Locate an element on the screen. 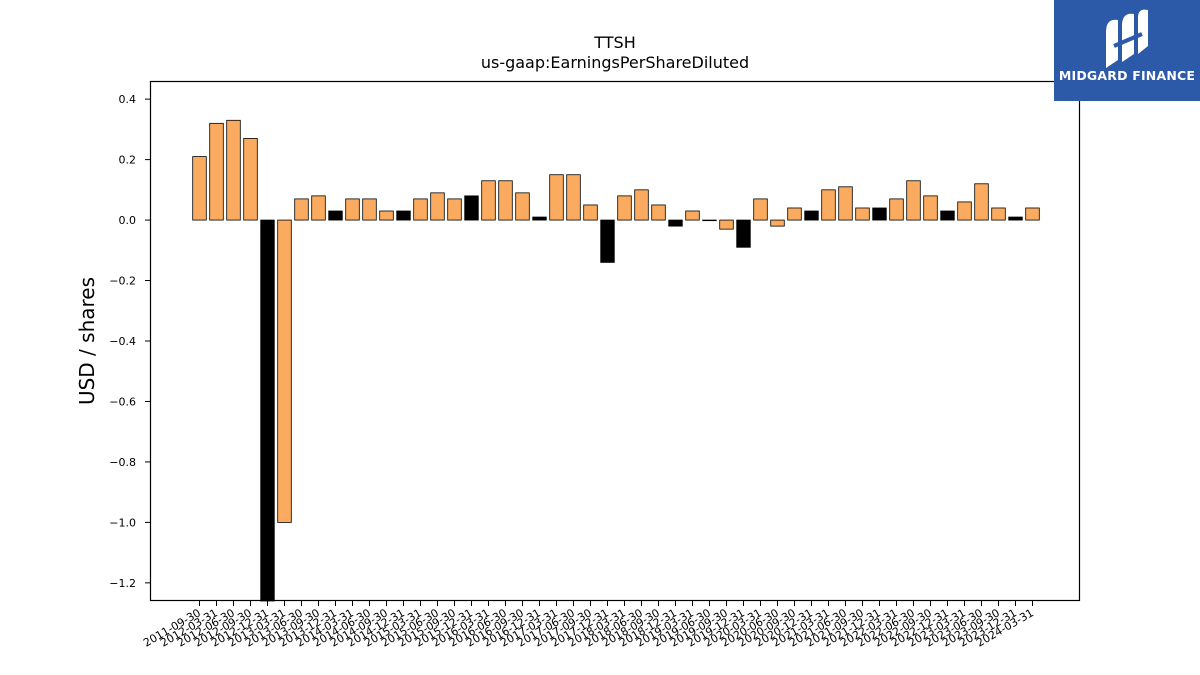 Image resolution: width=1200 pixels, height=675 pixels. y-tick-label: −0.2 is located at coordinates (122, 281).